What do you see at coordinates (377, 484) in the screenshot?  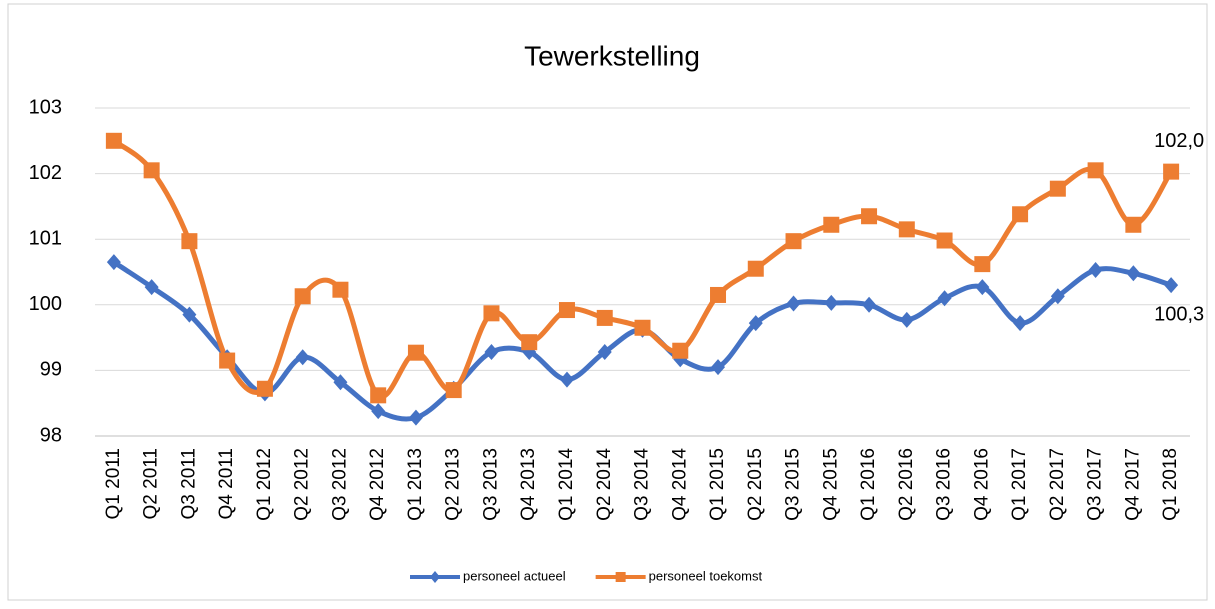 I see `x-tick-label: Q4 2012` at bounding box center [377, 484].